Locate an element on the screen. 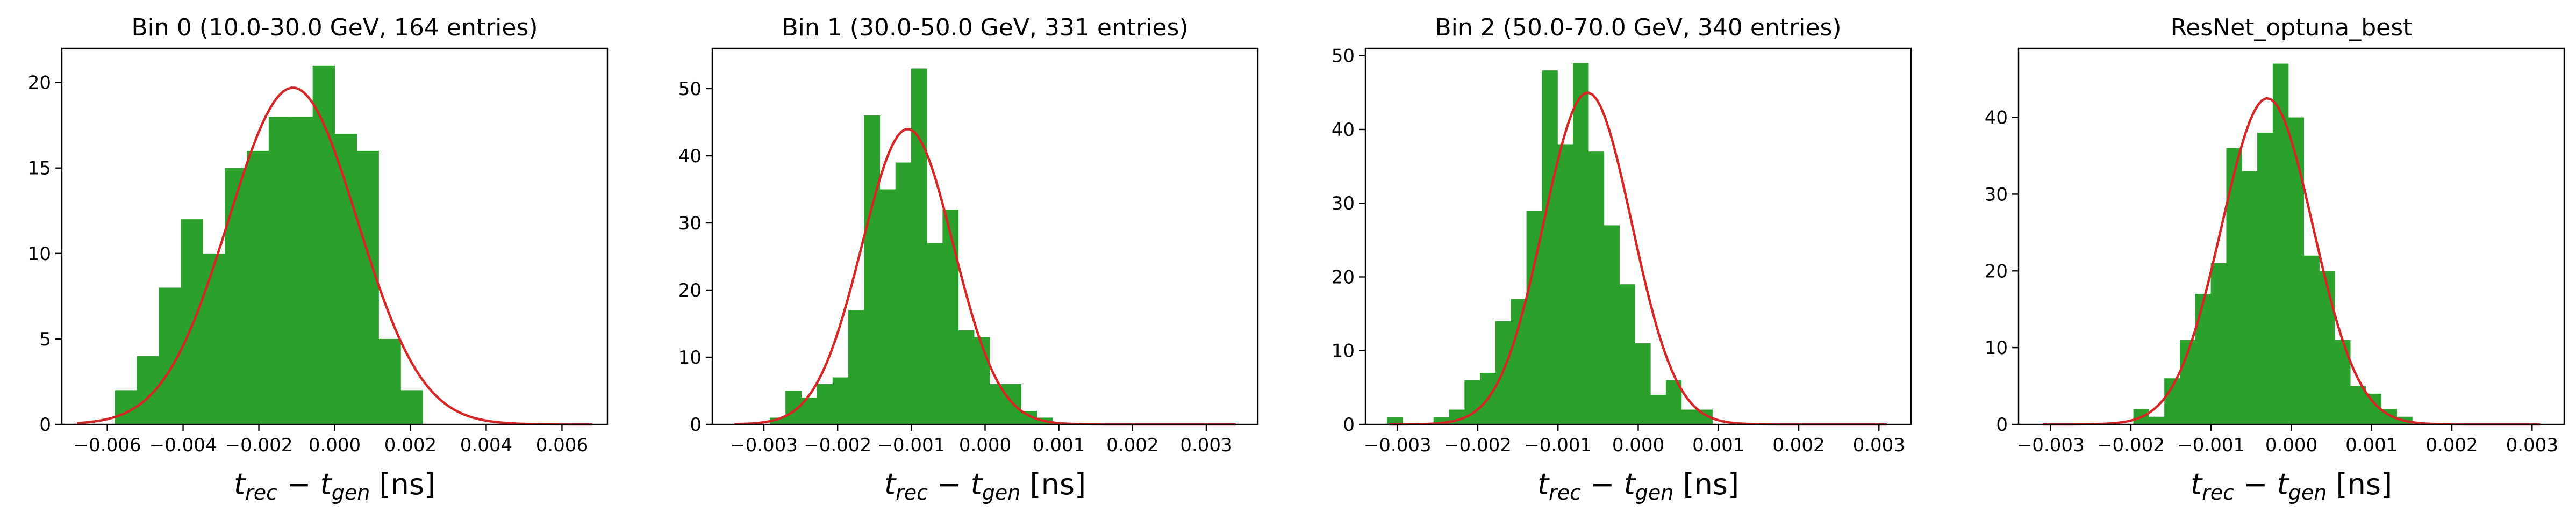 The height and width of the screenshot is (520, 2576). chart-title: Bin 2 (50.0-70.0 GeV, 340 entries) is located at coordinates (1638, 27).